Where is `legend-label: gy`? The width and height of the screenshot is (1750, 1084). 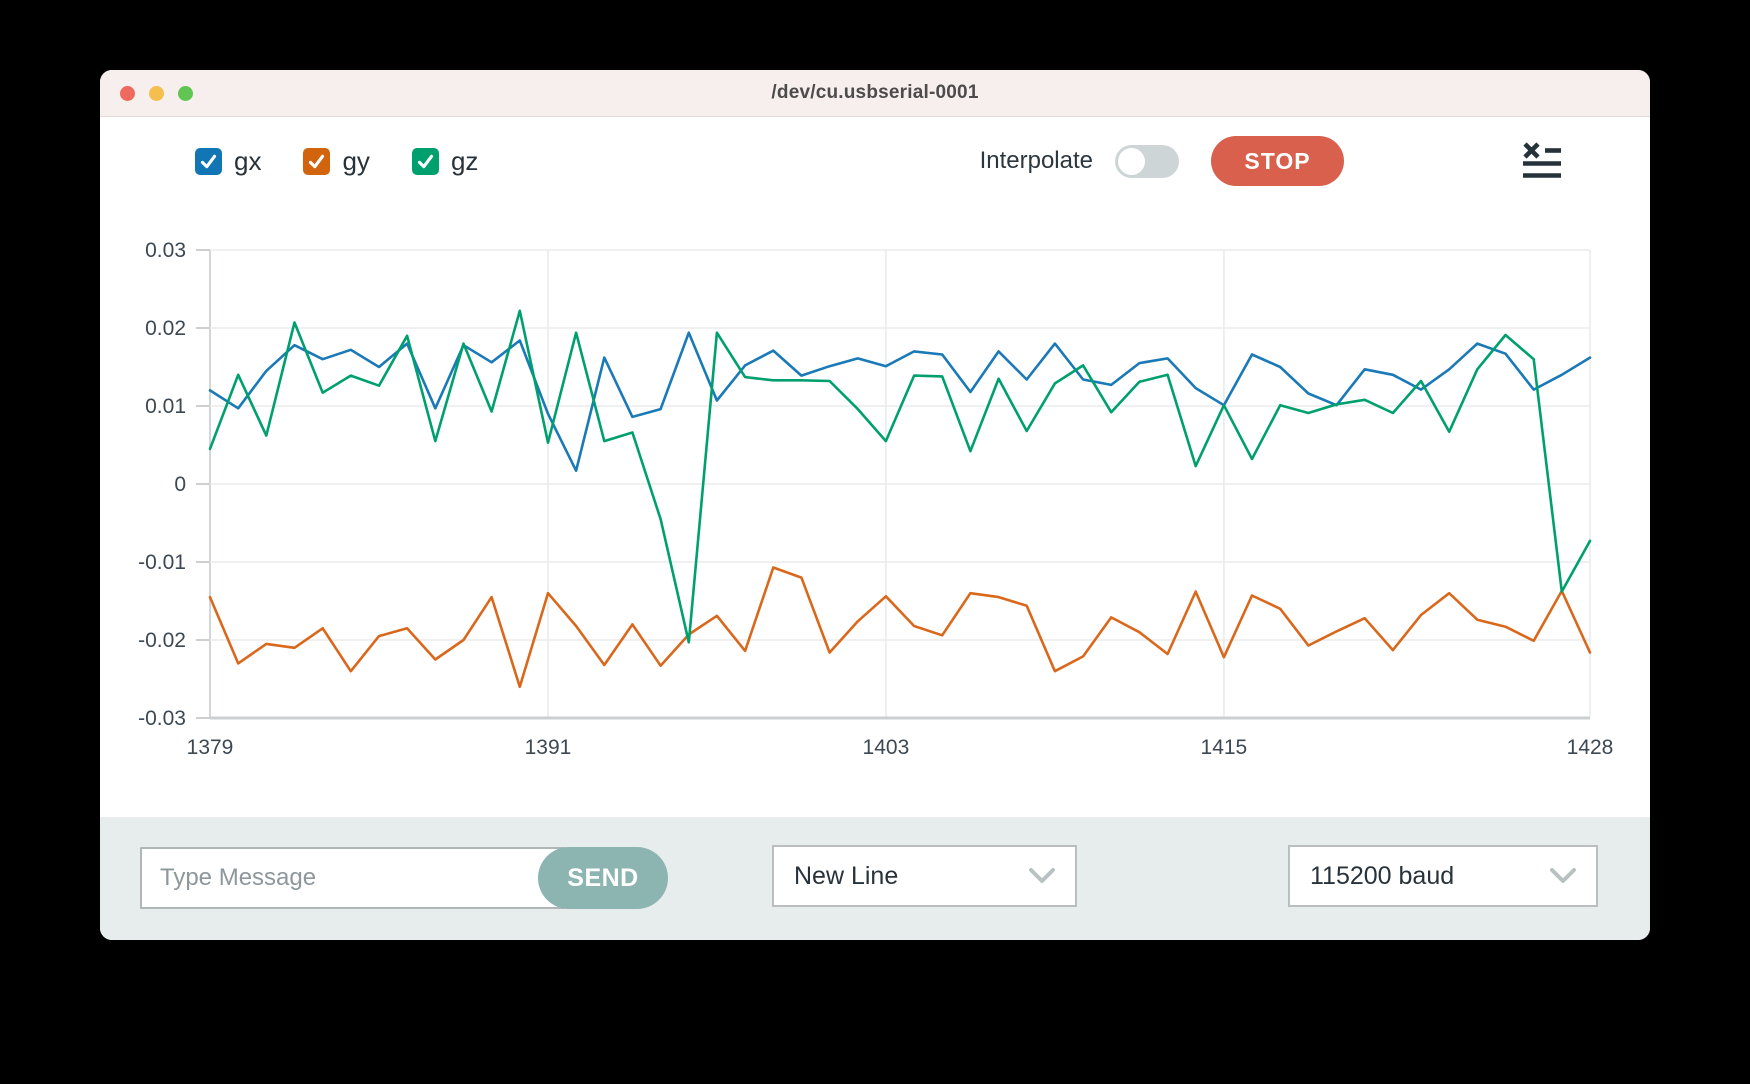 legend-label: gy is located at coordinates (356, 160).